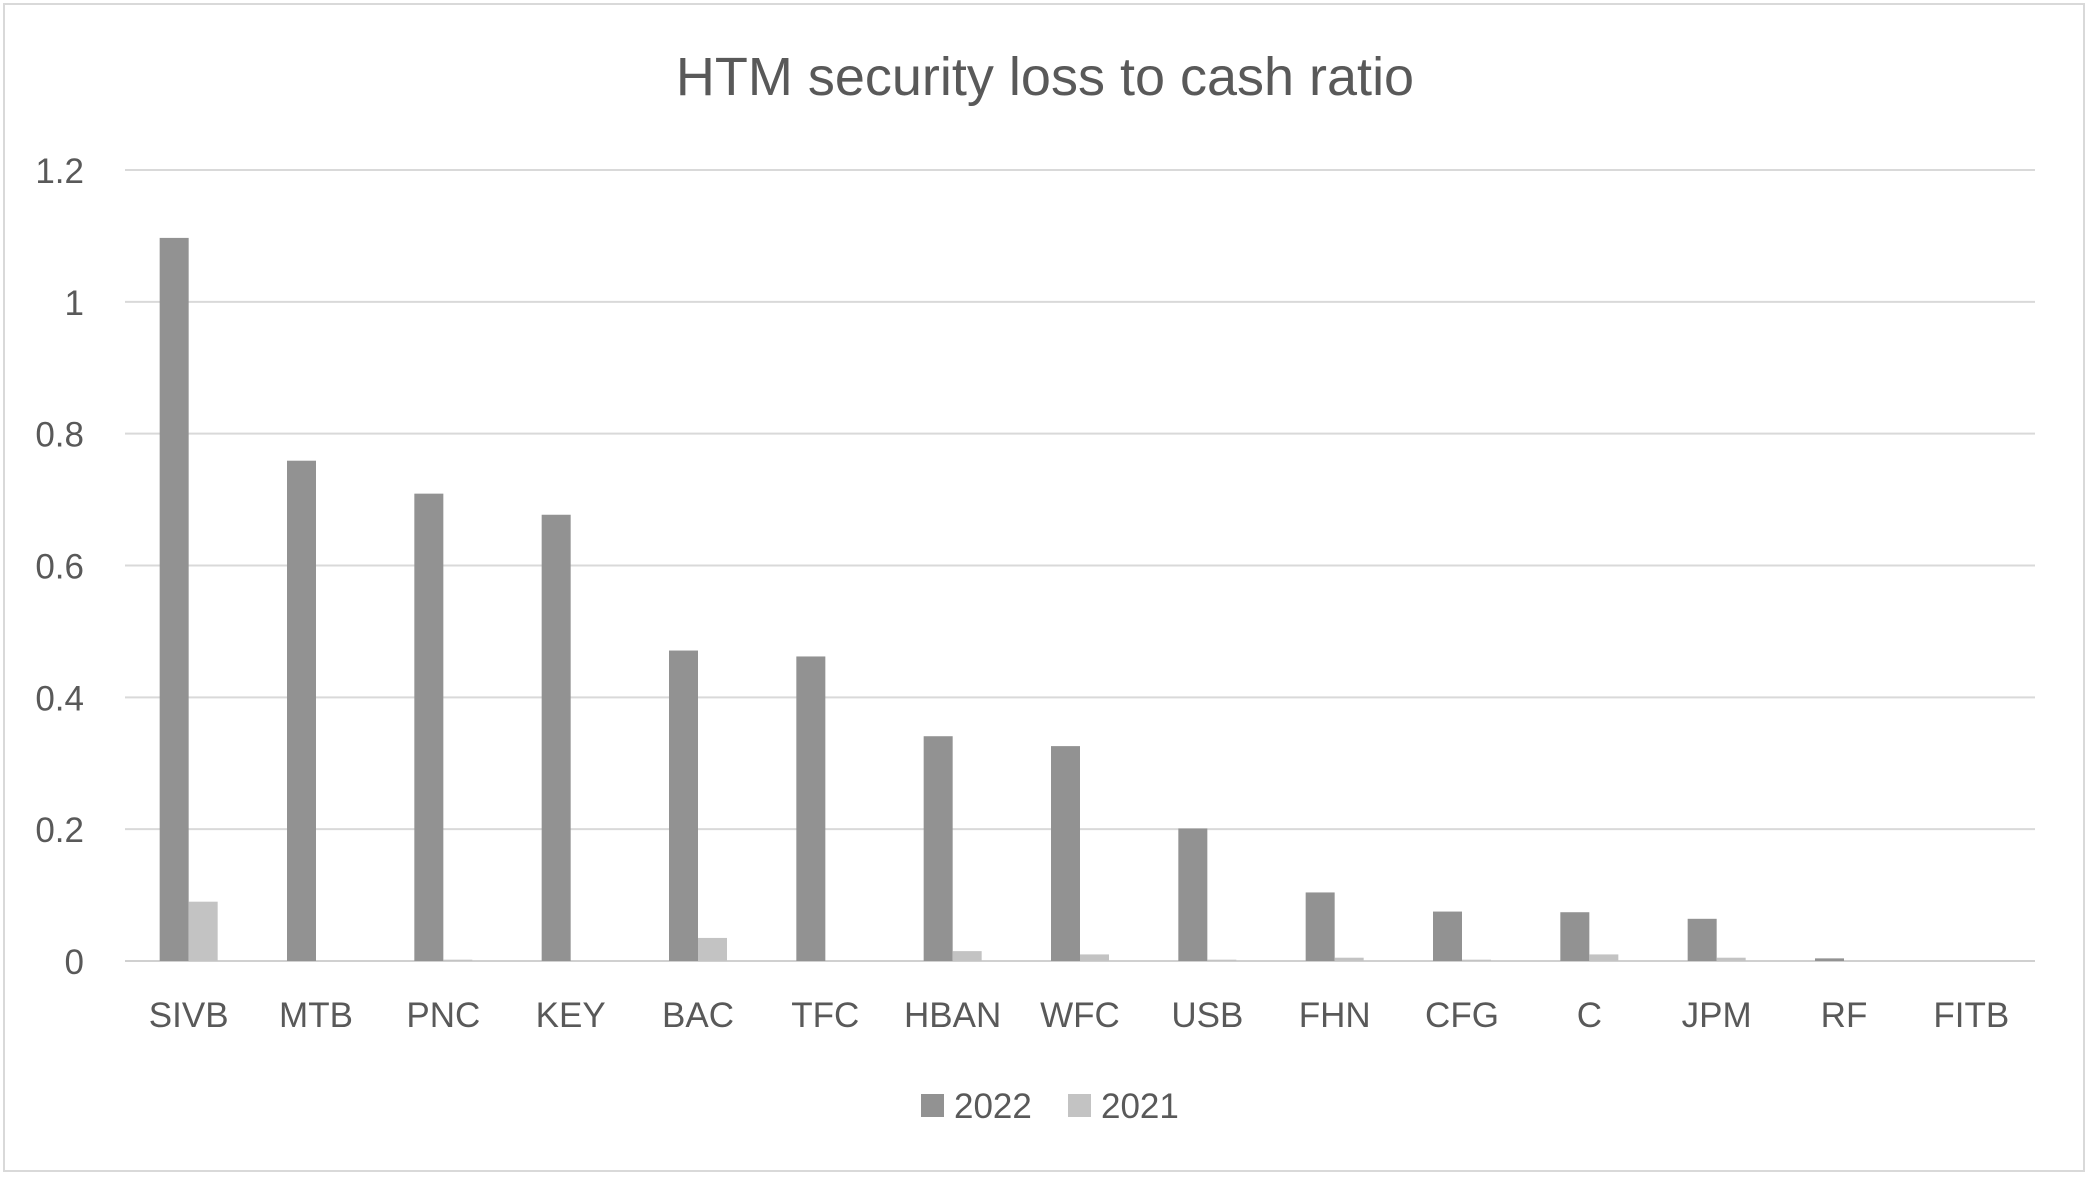 The height and width of the screenshot is (1177, 2090). Describe the element at coordinates (1079, 1105) in the screenshot. I see `legend-swatch-2021` at that location.